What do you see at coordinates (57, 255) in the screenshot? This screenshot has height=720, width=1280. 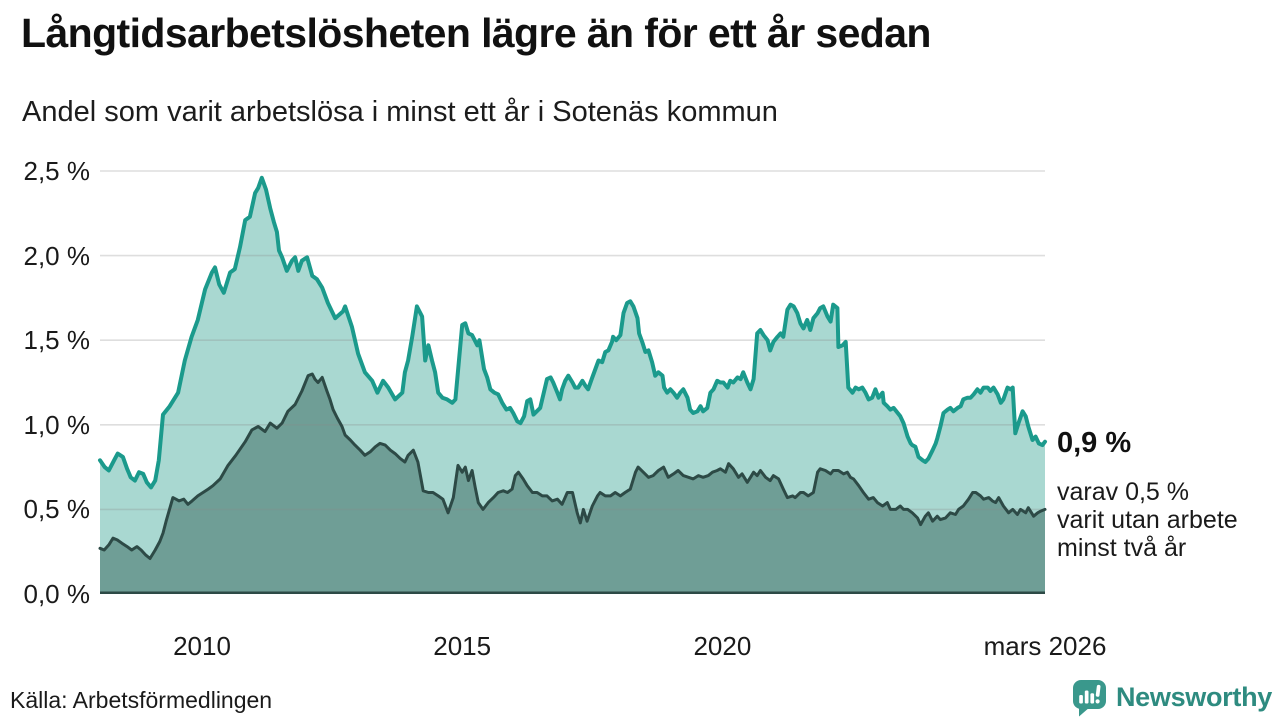 I see `y-tick-label: 2,0 %` at bounding box center [57, 255].